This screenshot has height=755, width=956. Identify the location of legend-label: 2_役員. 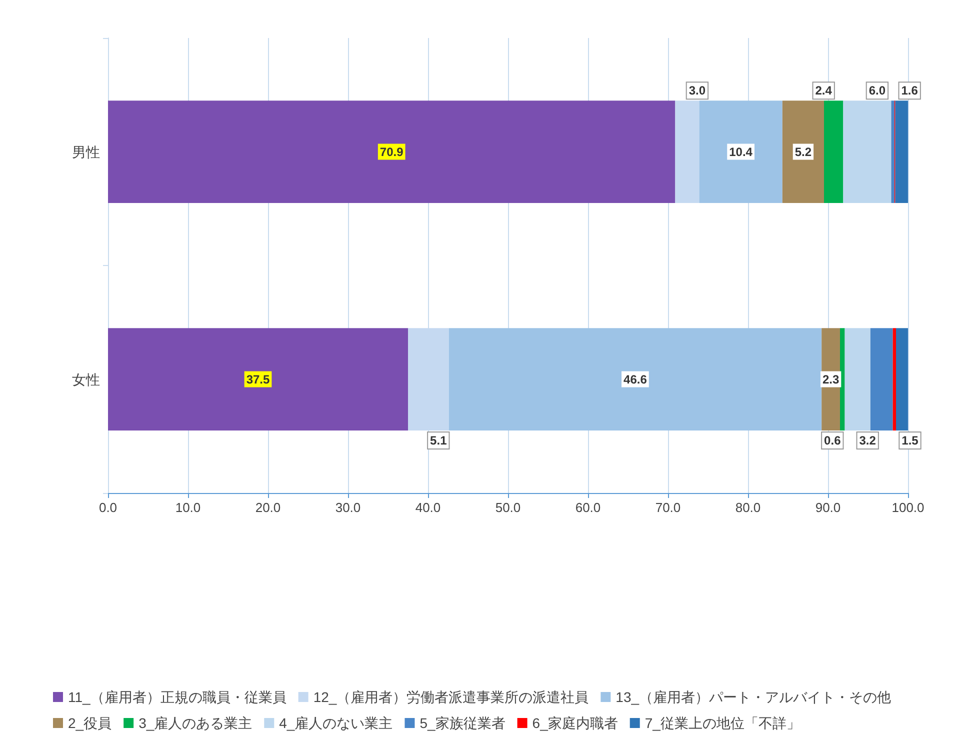
(90, 723).